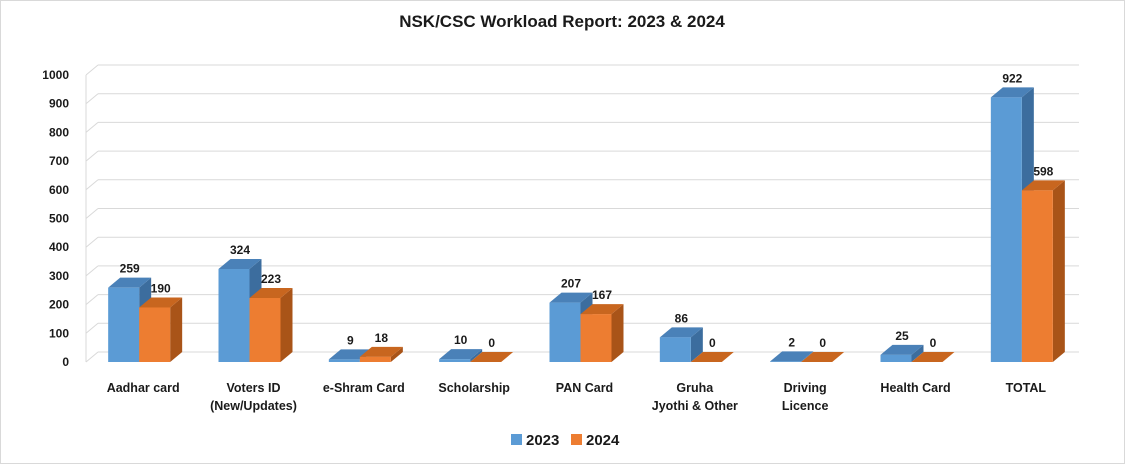  What do you see at coordinates (562, 21) in the screenshot?
I see `chart-title: NSK/CSC Workload Report: 2023 & 2024` at bounding box center [562, 21].